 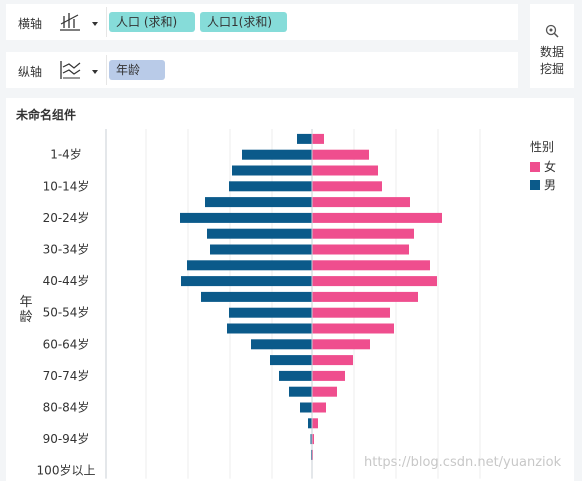 I want to click on y-tick-label: 20-24岁, so click(x=66, y=217).